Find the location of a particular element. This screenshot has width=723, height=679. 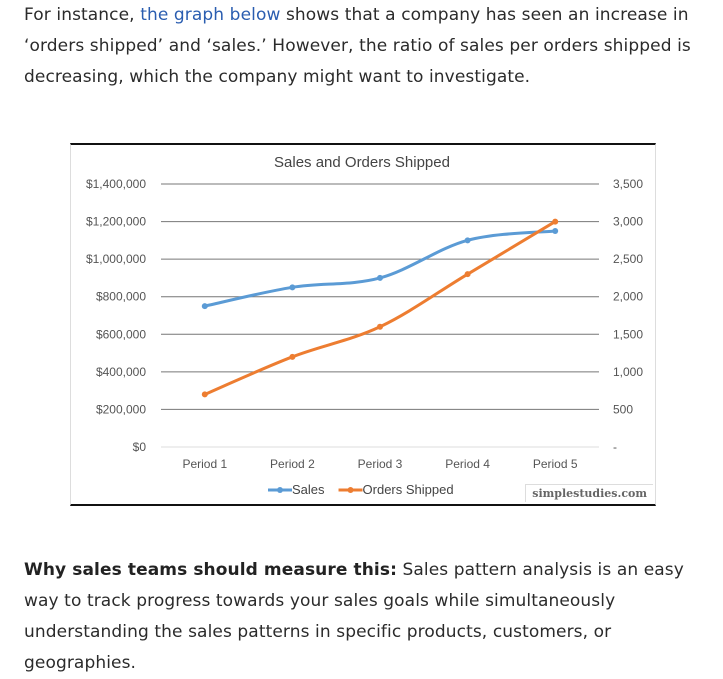

y-right-tick-label: 500 is located at coordinates (623, 409).